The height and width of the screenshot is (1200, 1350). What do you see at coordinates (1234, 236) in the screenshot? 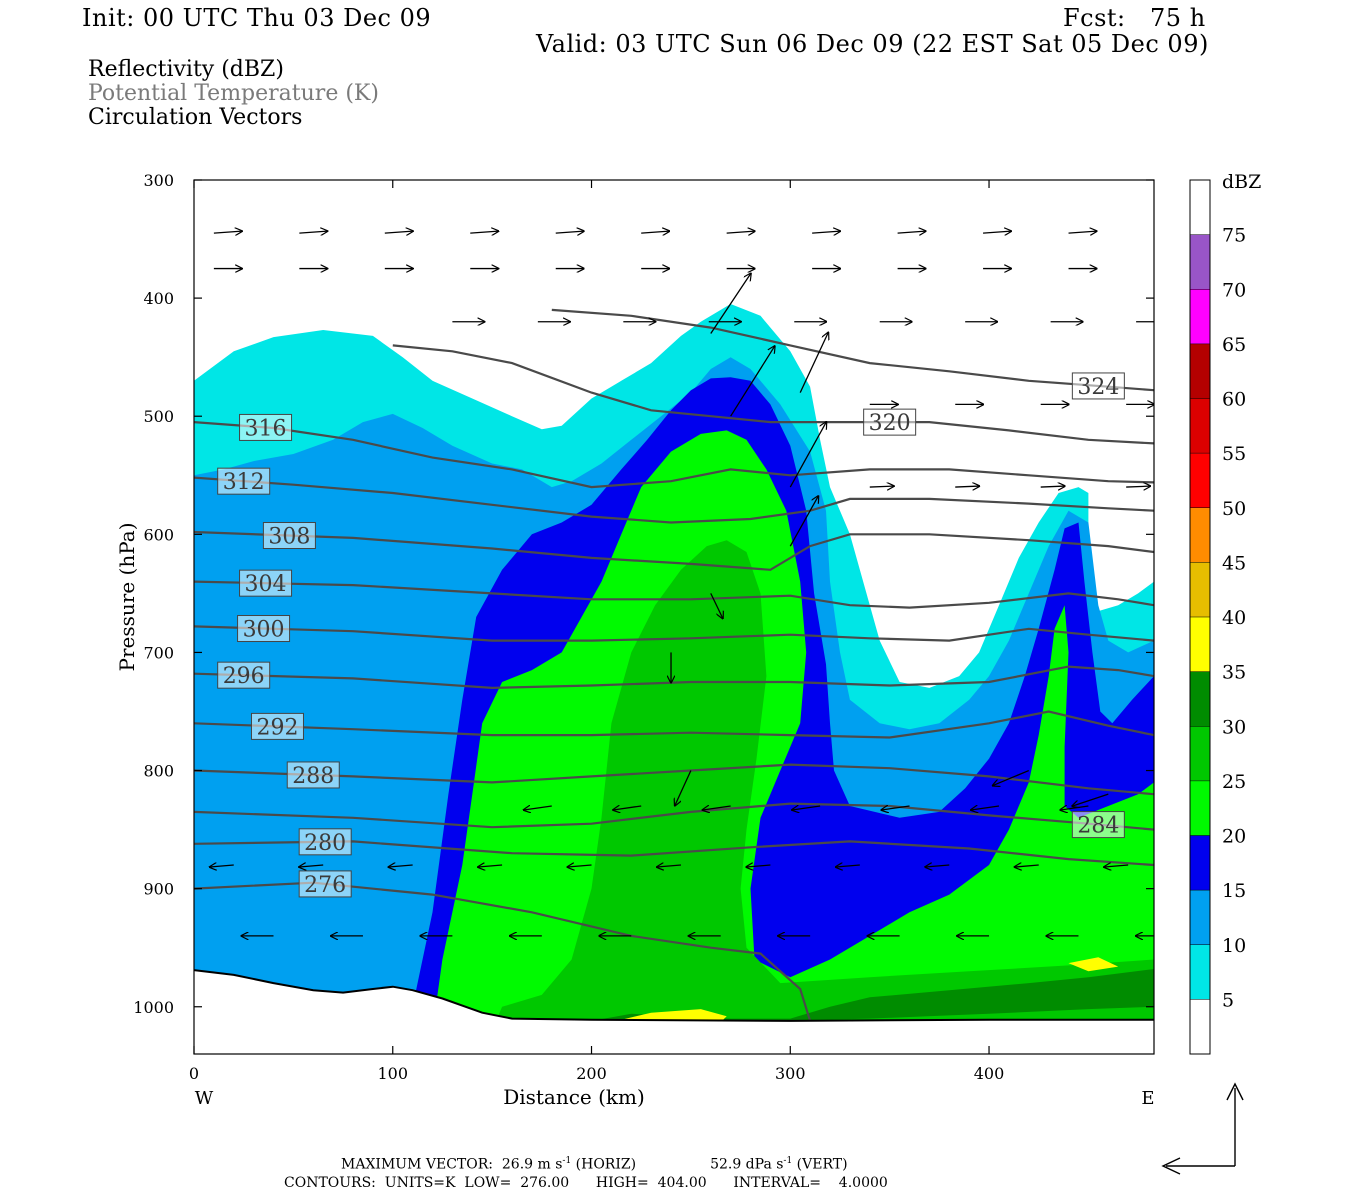
I see `legend-label-75: 75` at bounding box center [1234, 236].